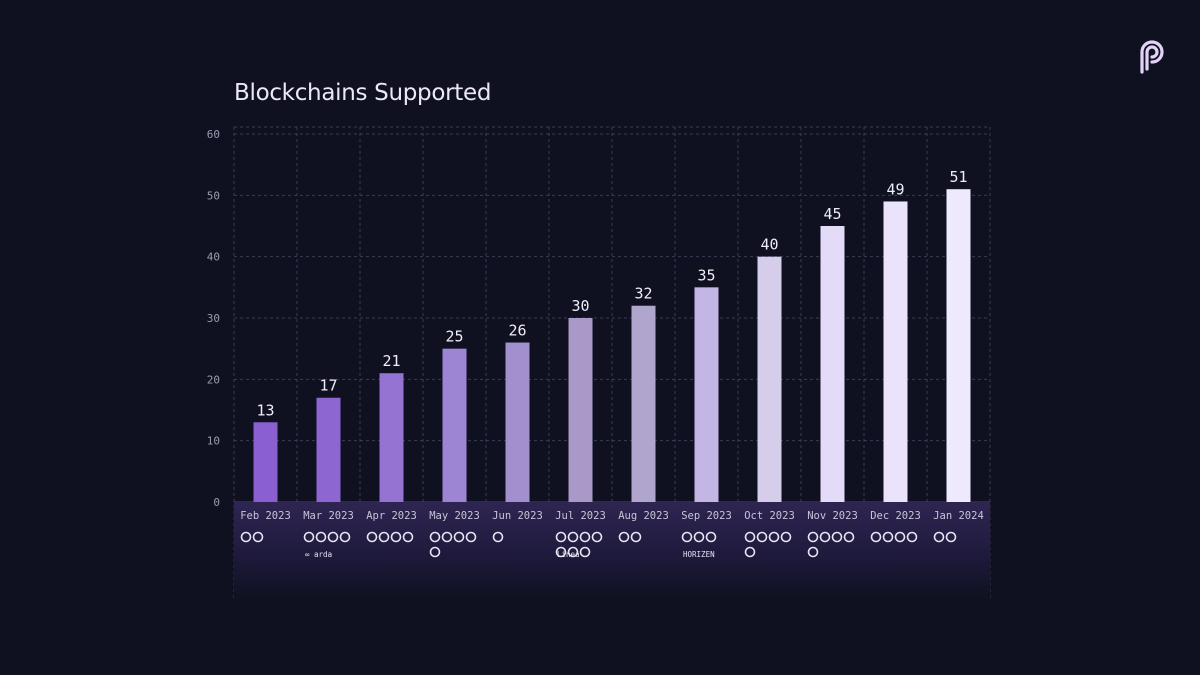  What do you see at coordinates (832, 214) in the screenshot?
I see `bar-value-label: 45` at bounding box center [832, 214].